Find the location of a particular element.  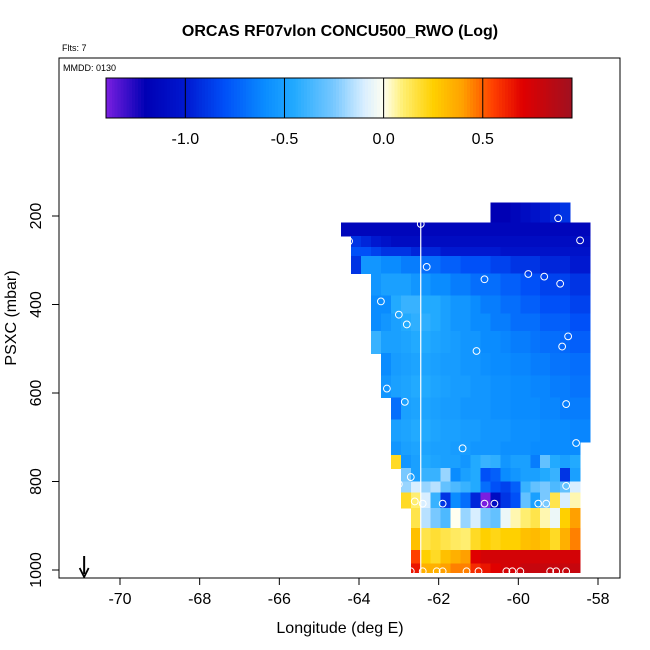

x-tick-label: -70 is located at coordinates (119, 599).